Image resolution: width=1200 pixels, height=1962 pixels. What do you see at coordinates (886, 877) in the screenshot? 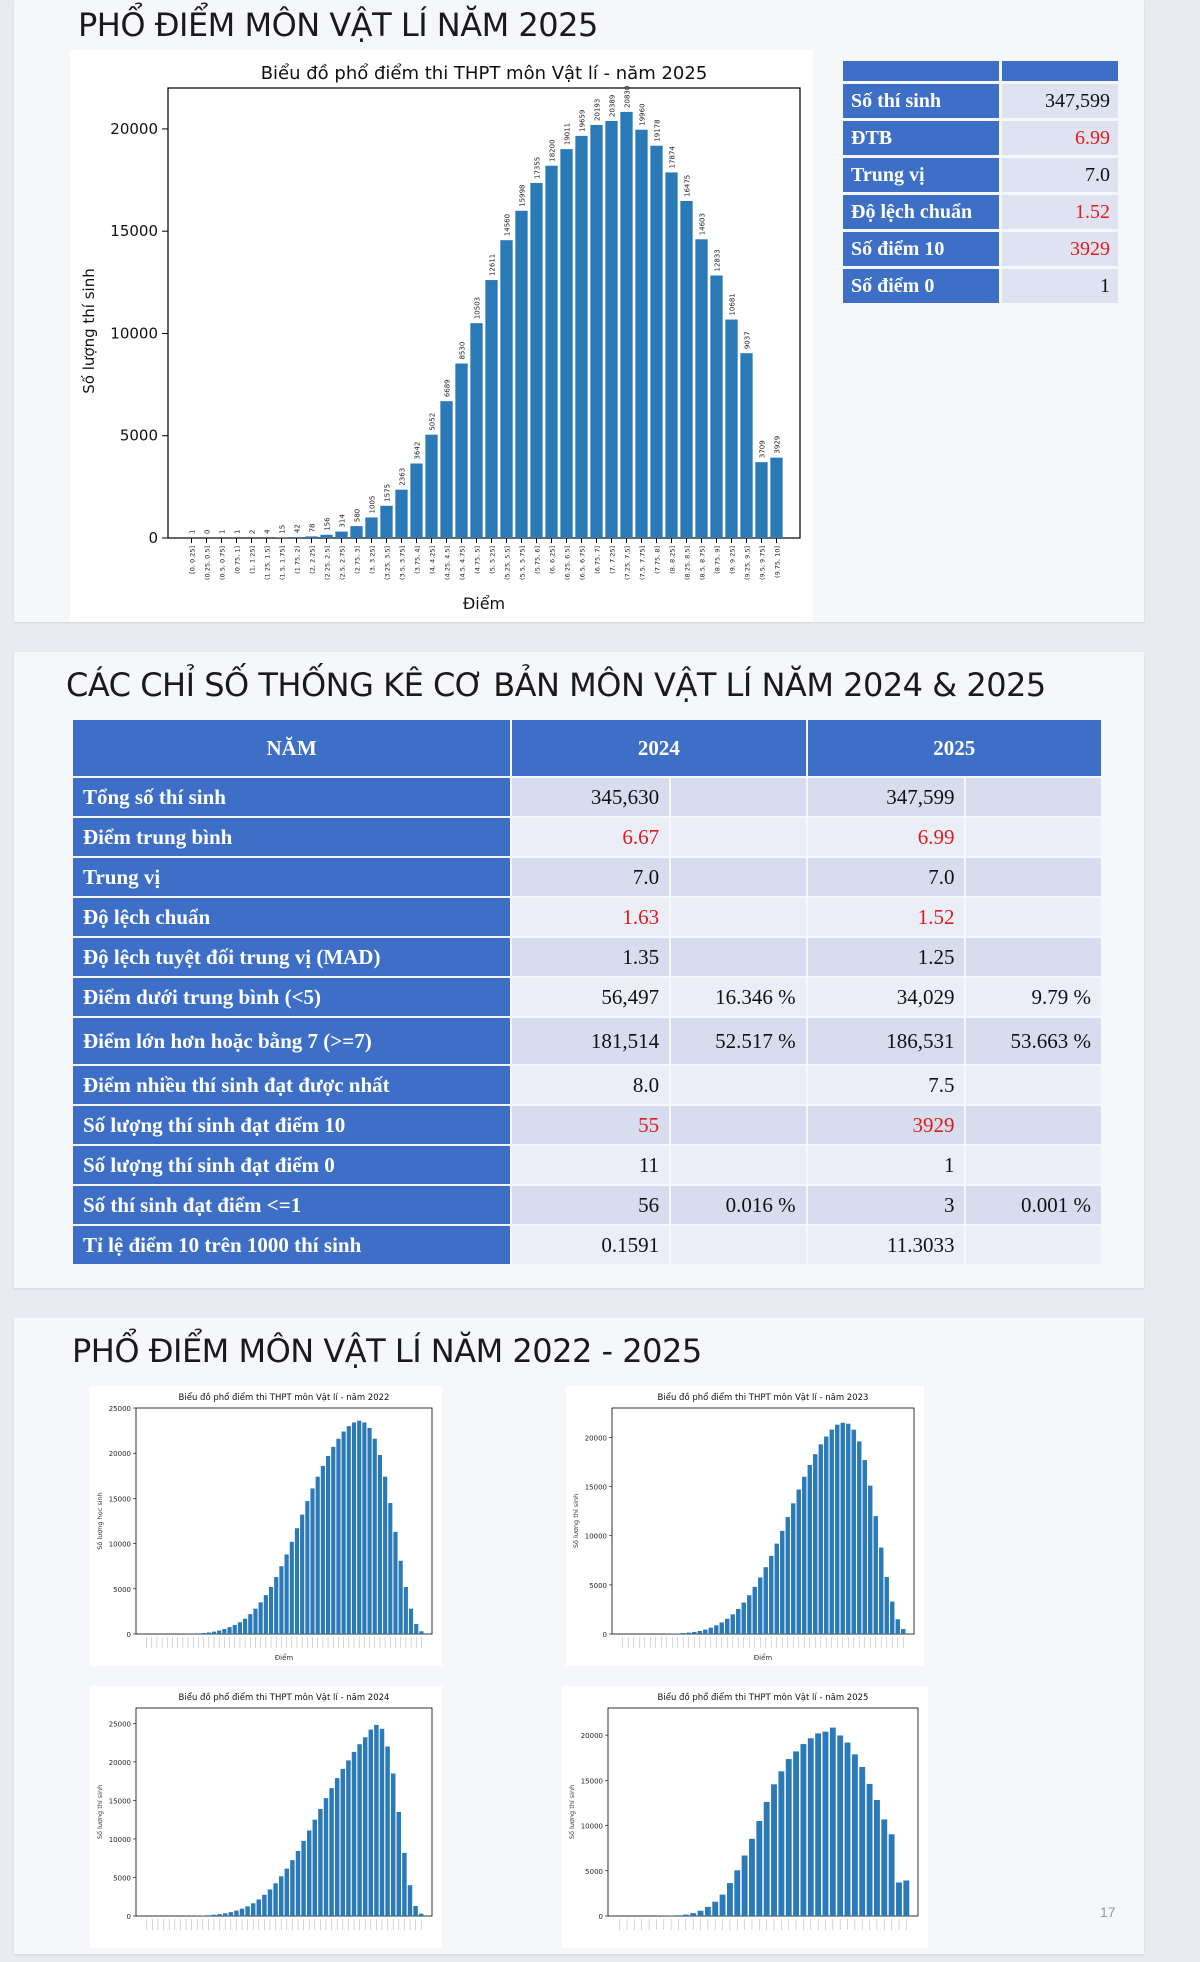
I see `value-2025: 7.0` at bounding box center [886, 877].